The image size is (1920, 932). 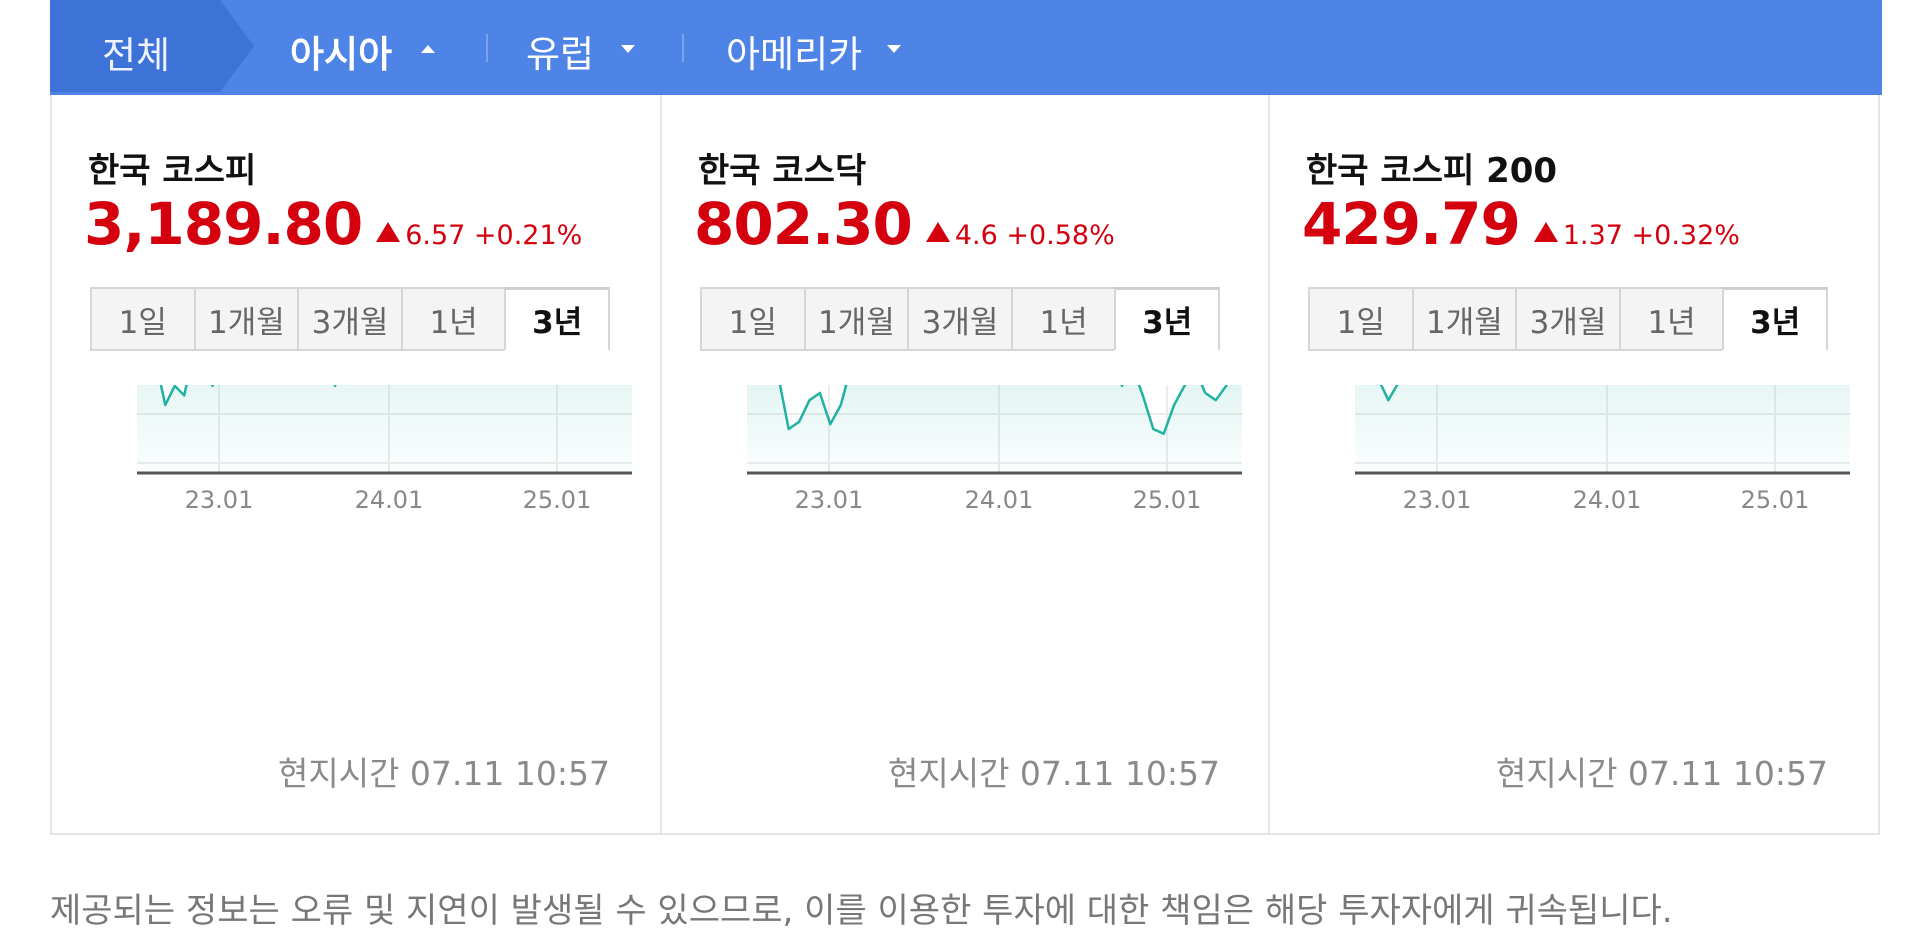 I want to click on index-name: 한국 코스피, so click(x=172, y=171).